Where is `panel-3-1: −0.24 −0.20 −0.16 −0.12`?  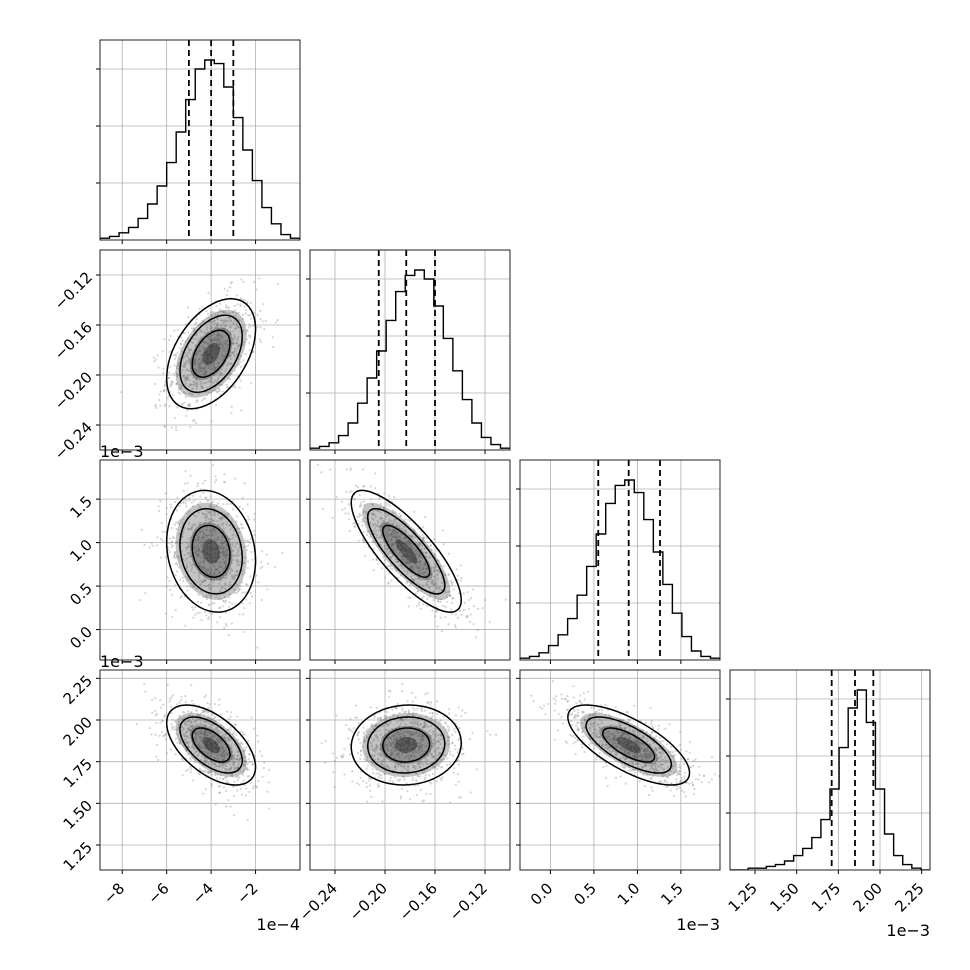 panel-3-1: −0.24 −0.20 −0.16 −0.12 is located at coordinates (403, 797).